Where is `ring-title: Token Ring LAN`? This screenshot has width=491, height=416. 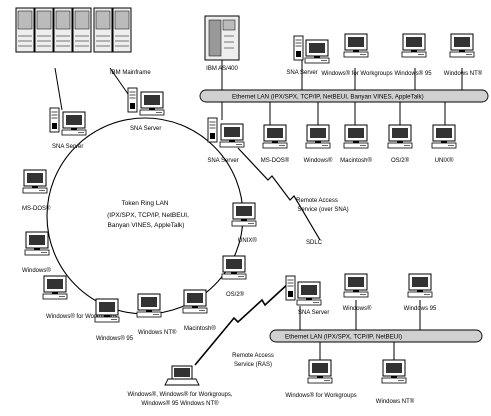 ring-title: Token Ring LAN is located at coordinates (145, 203).